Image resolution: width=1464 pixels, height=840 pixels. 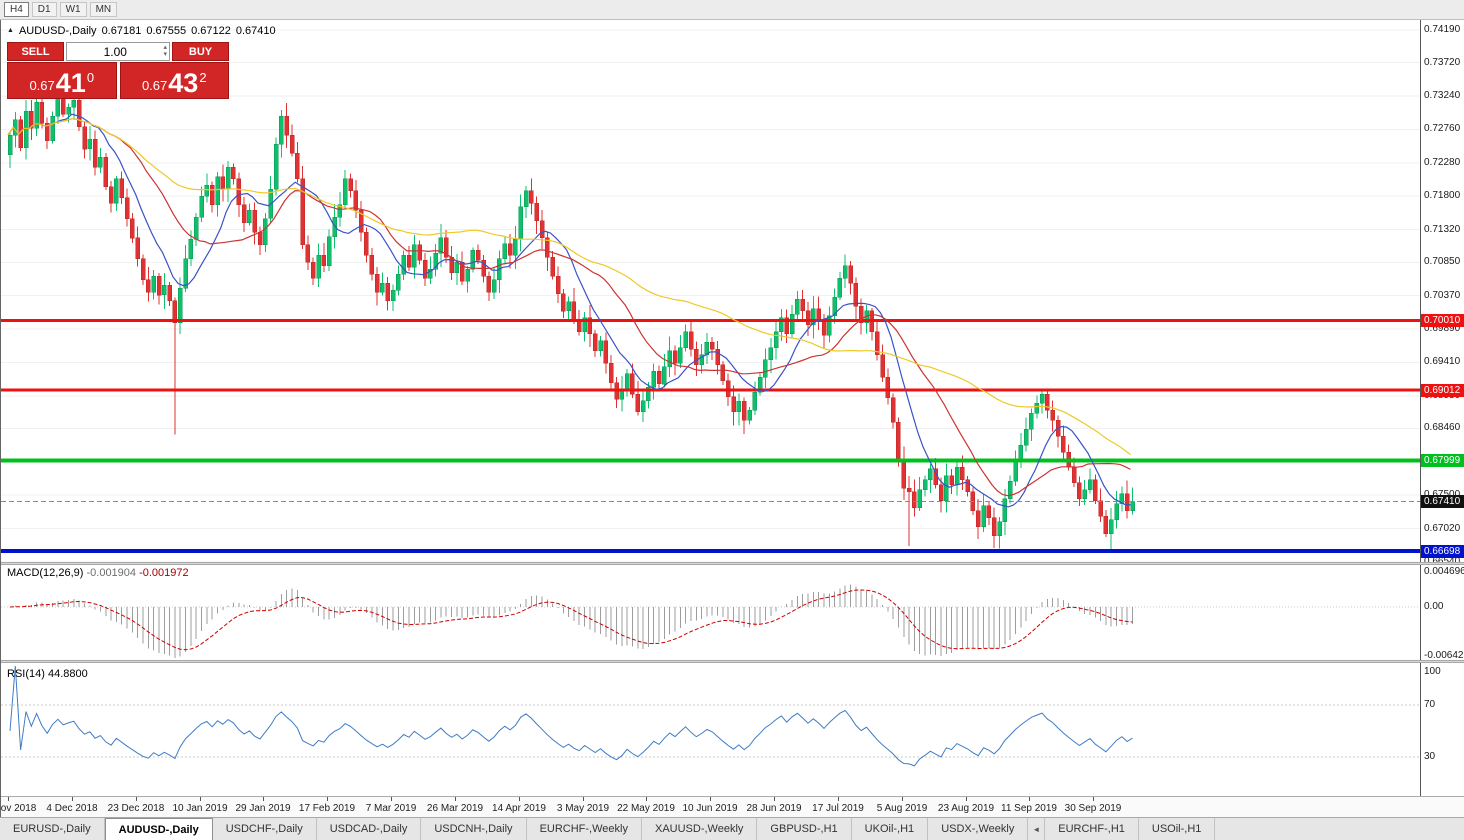 I want to click on price-axis-label: 0.67020, so click(x=1442, y=528).